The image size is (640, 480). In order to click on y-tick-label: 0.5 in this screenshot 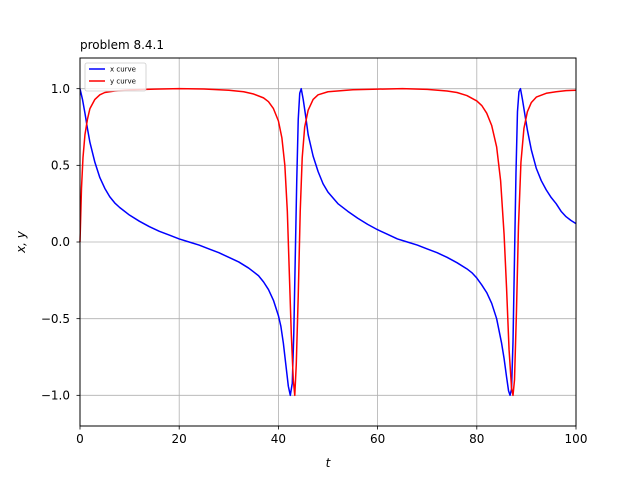, I will do `click(60, 166)`.